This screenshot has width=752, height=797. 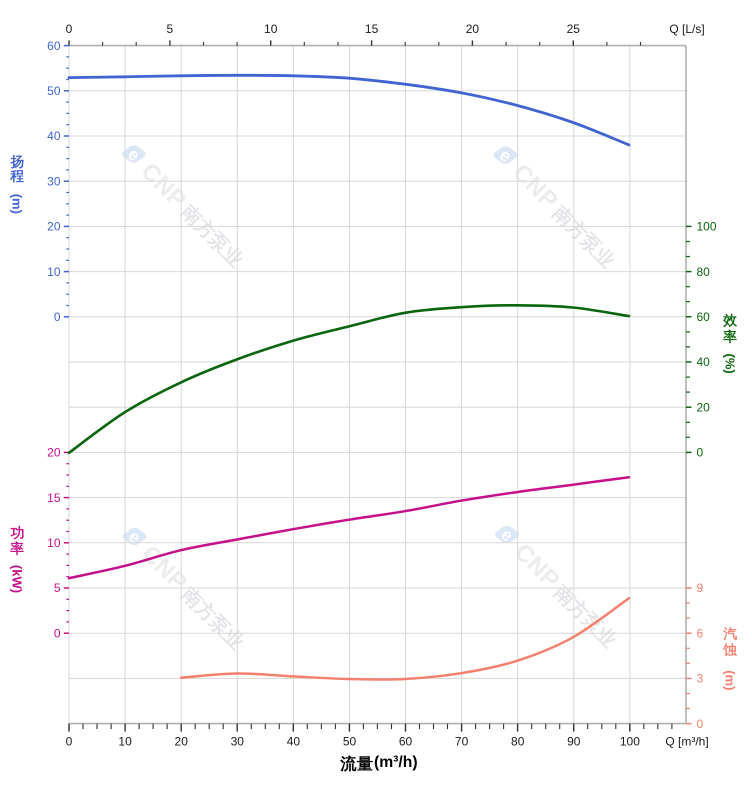 What do you see at coordinates (686, 29) in the screenshot?
I see `svg-text: Q [L/s]` at bounding box center [686, 29].